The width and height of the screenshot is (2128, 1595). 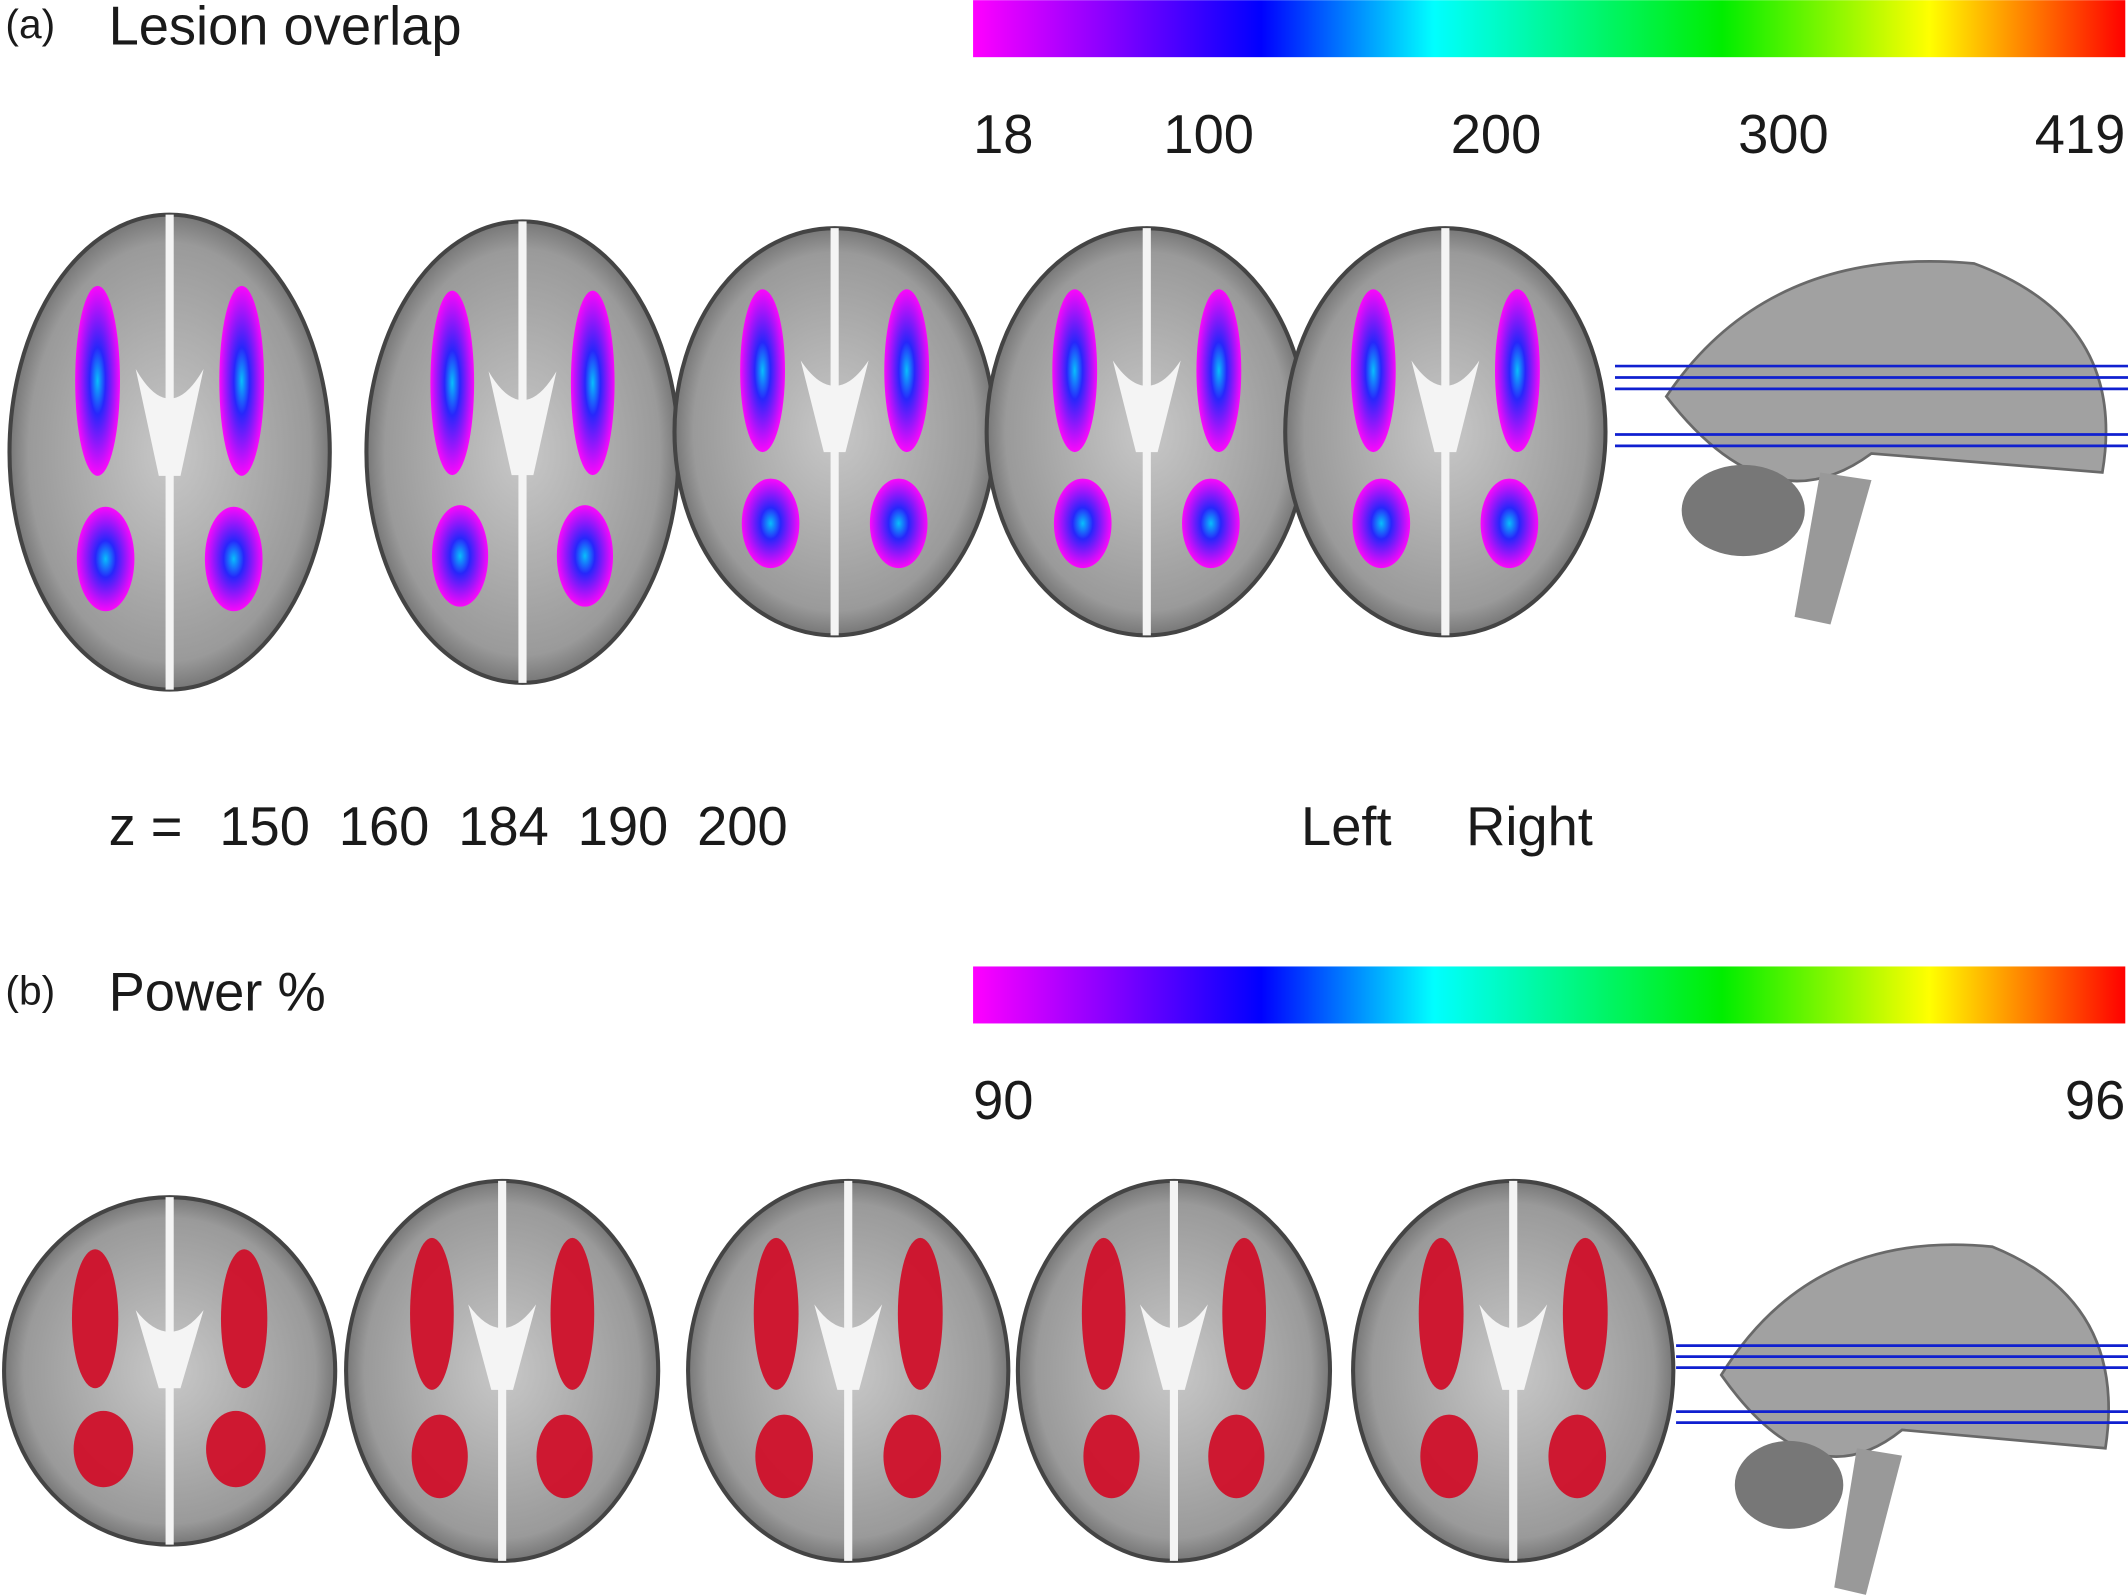 I want to click on z-value: 190, so click(x=623, y=826).